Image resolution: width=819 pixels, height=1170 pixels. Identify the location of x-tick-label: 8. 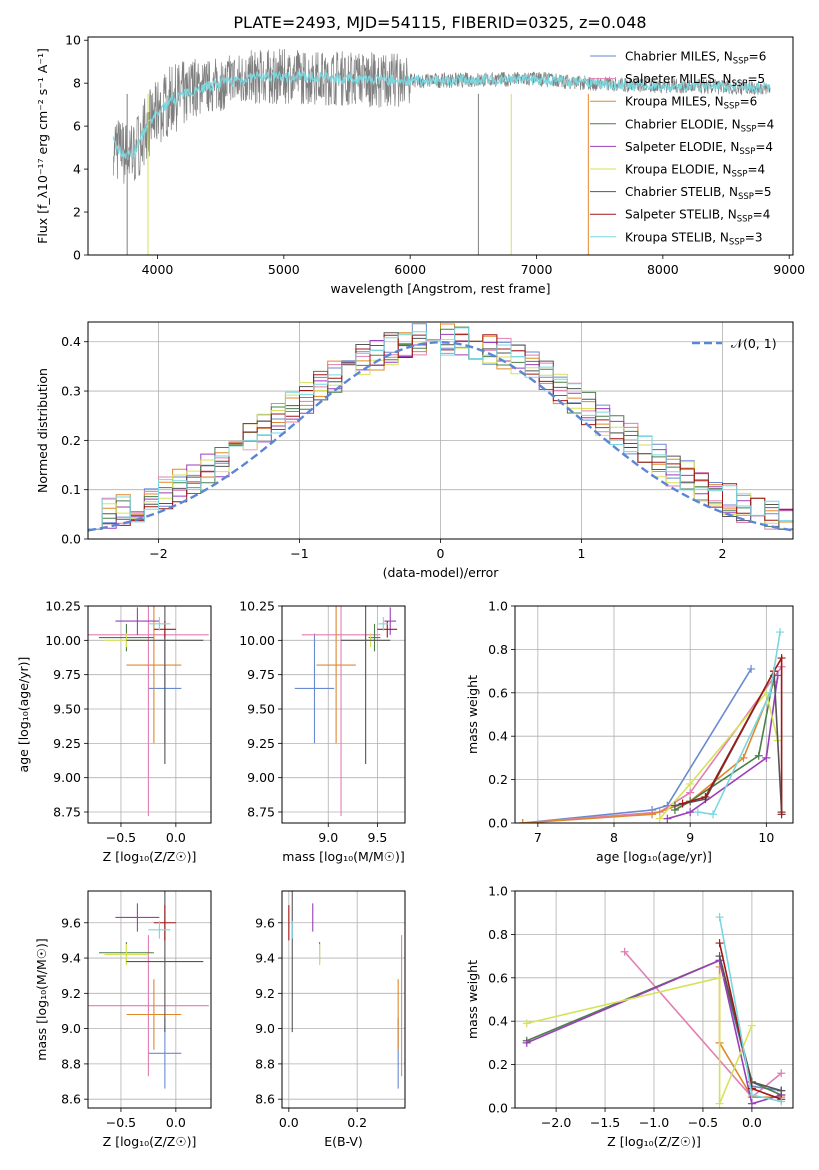
(614, 837).